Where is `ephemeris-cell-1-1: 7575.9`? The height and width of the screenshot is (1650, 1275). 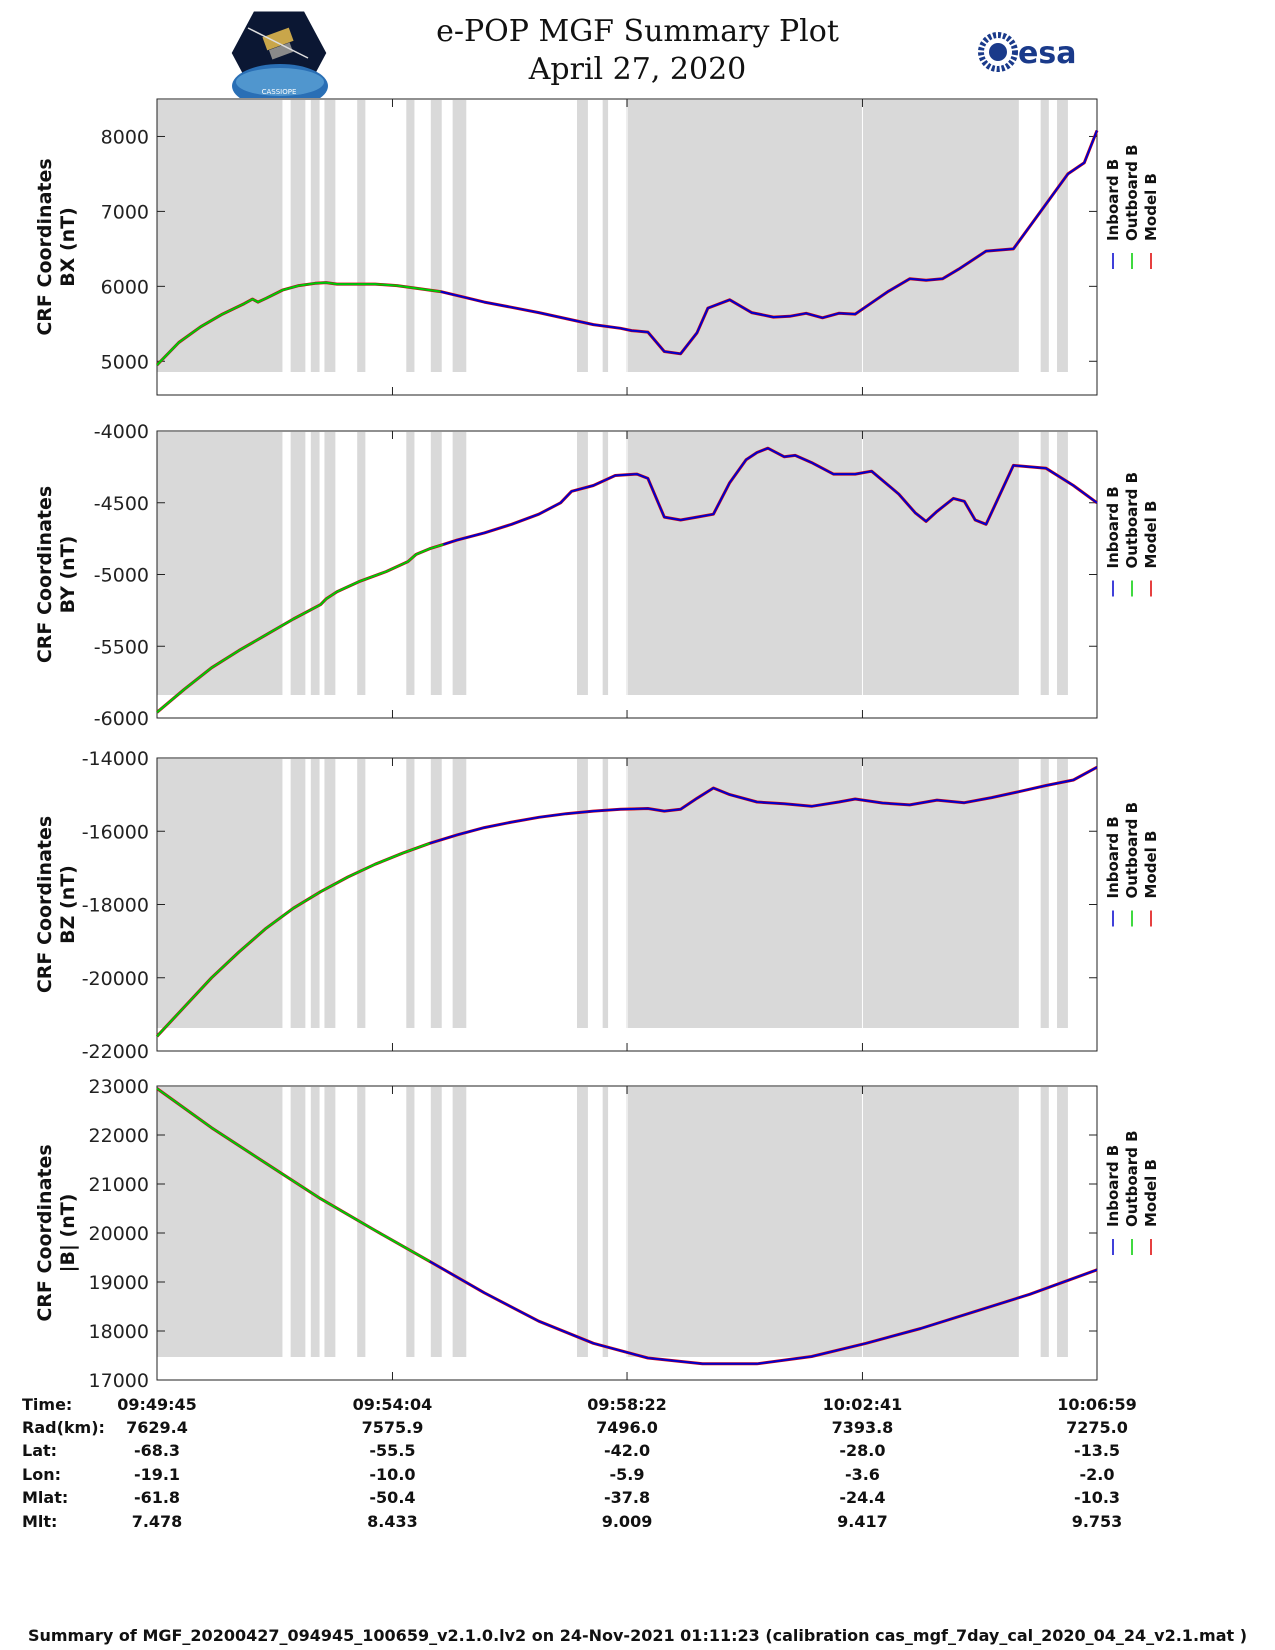 ephemeris-cell-1-1: 7575.9 is located at coordinates (393, 1427).